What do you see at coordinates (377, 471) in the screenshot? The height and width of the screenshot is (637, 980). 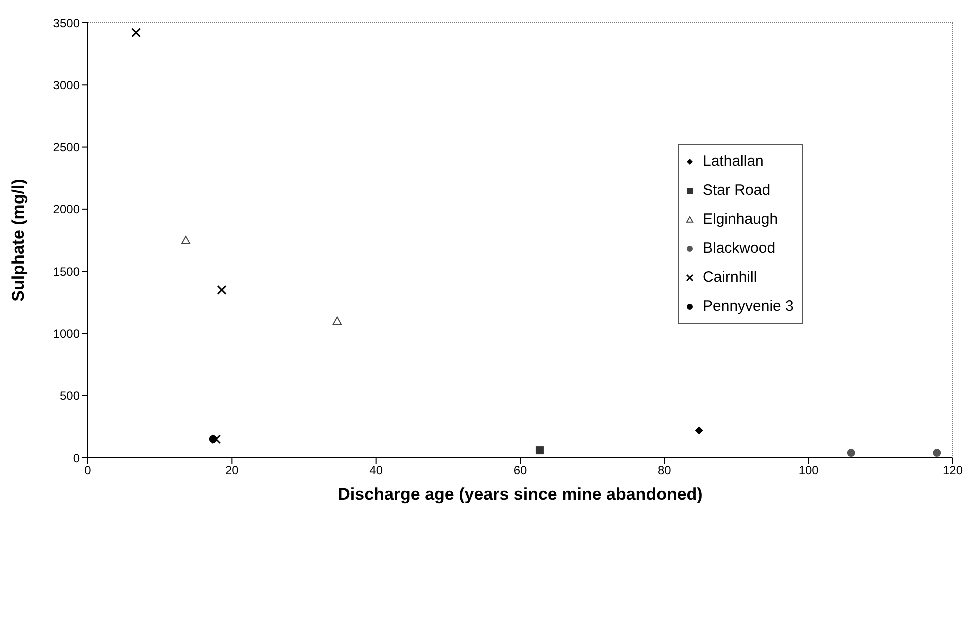 I see `x-tick-label: 40` at bounding box center [377, 471].